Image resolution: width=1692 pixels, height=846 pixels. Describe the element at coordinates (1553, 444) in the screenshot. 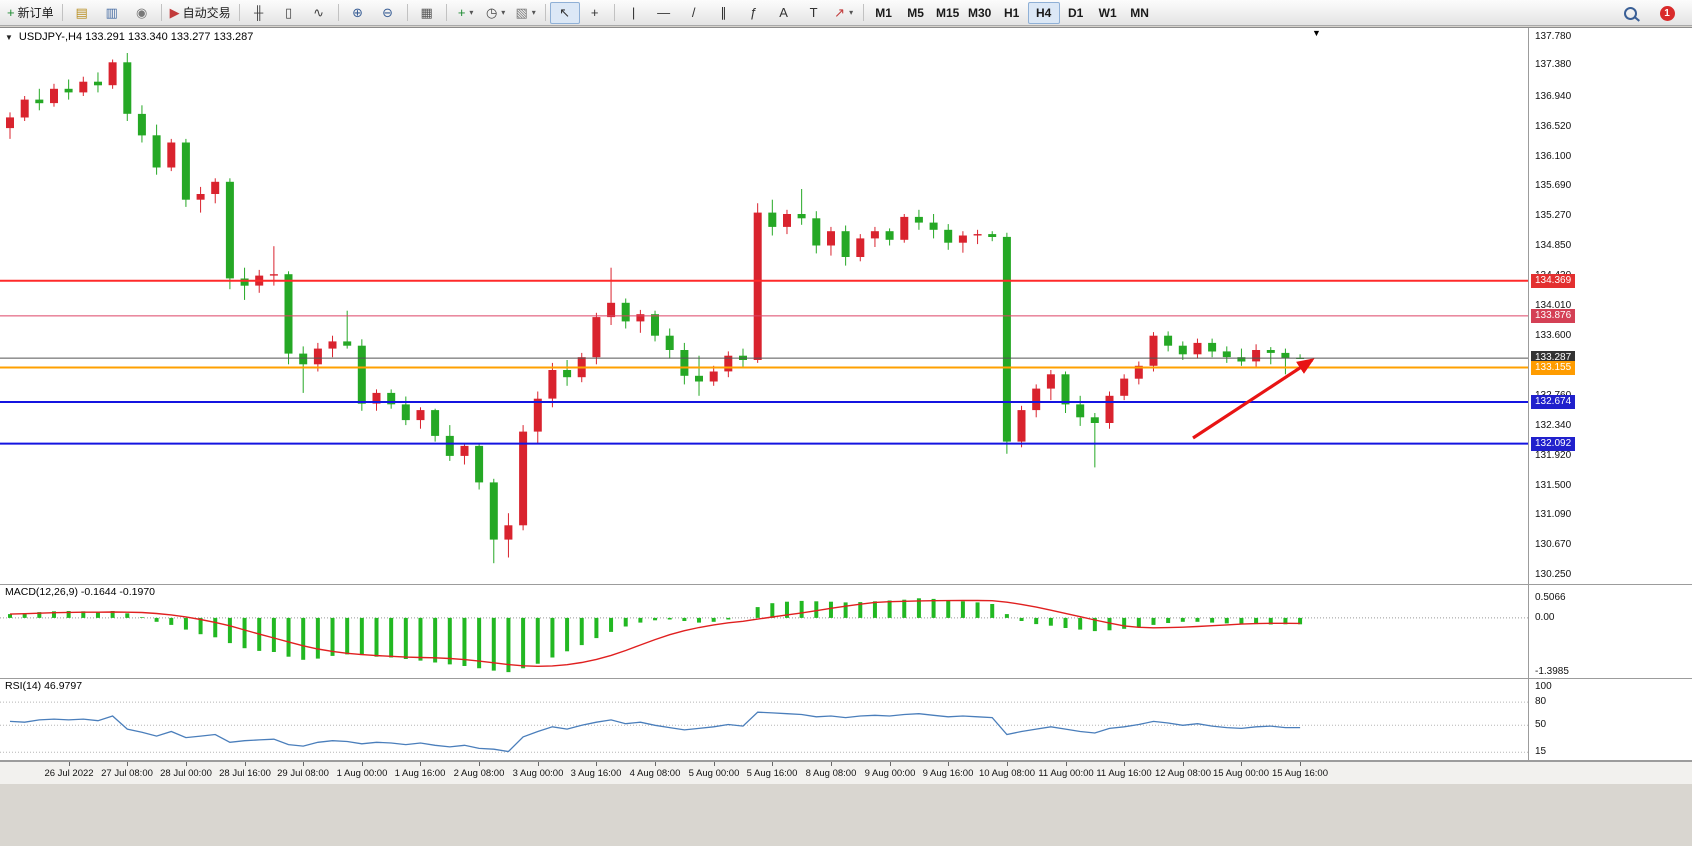

I see `price-level-badge: 132.092` at that location.